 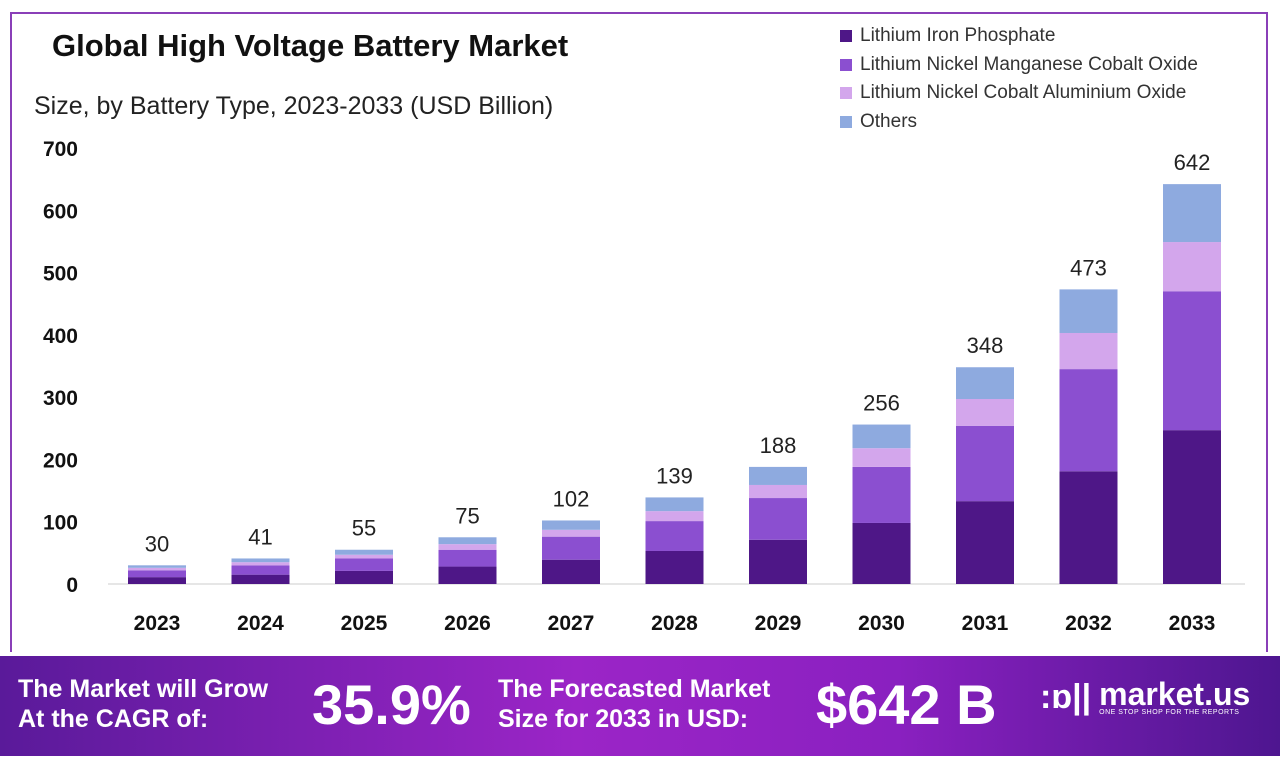 What do you see at coordinates (467, 623) in the screenshot?
I see `x-tick-label: 2026` at bounding box center [467, 623].